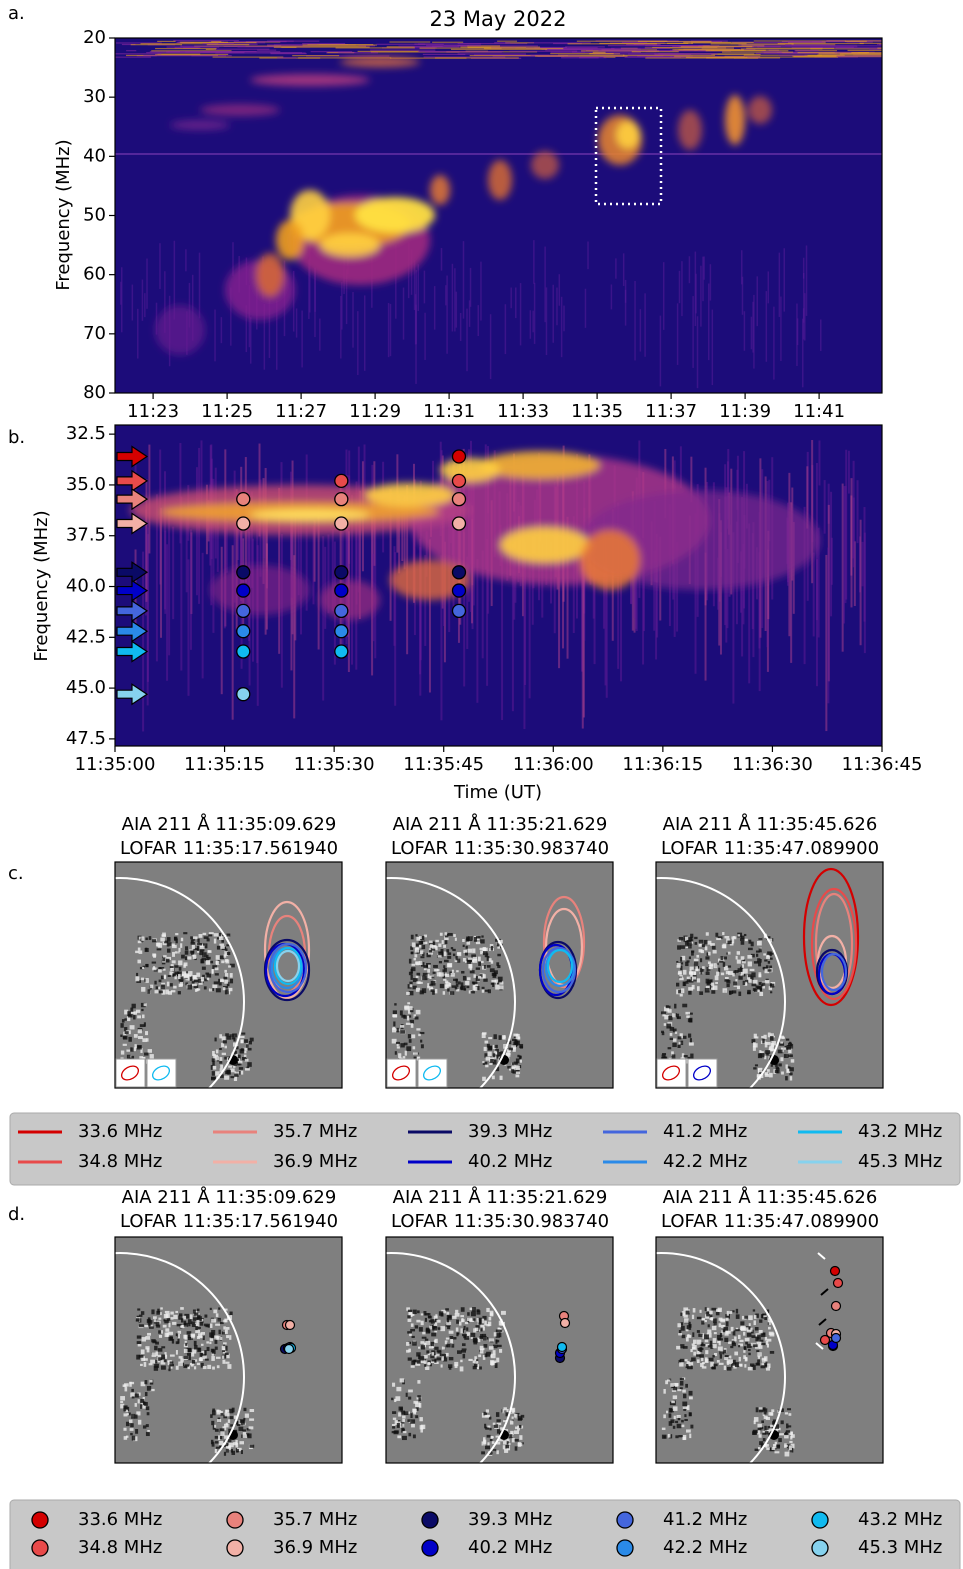 The width and height of the screenshot is (963, 1569). I want to click on x-tick-label: 11:41, so click(819, 411).